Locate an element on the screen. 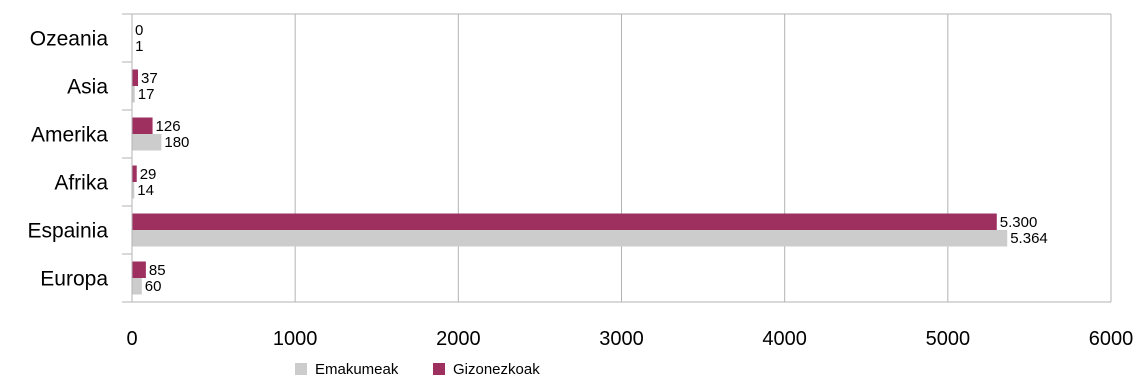  x-tick-label-2000: 2000 is located at coordinates (458, 339).